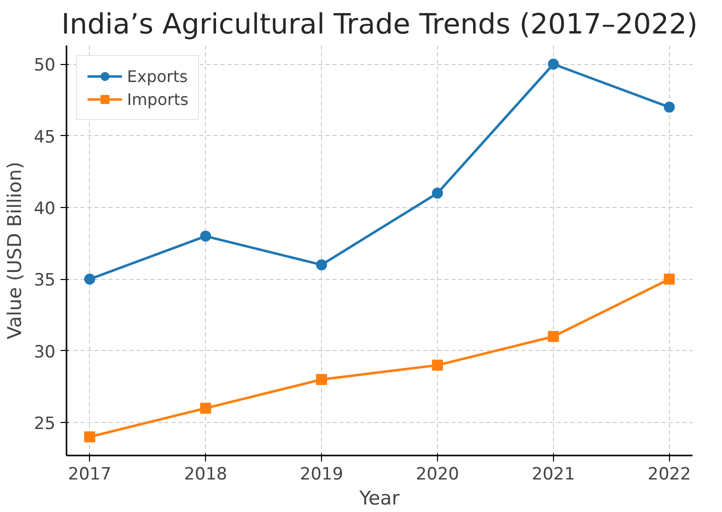 Image resolution: width=722 pixels, height=512 pixels. I want to click on y-tick-label: 50, so click(45, 66).